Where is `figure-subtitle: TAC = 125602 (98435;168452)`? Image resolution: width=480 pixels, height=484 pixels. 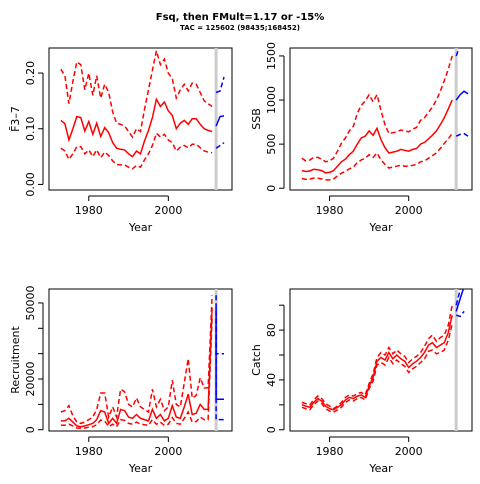
figure-subtitle: TAC = 125602 (98435;168452) is located at coordinates (240, 28).